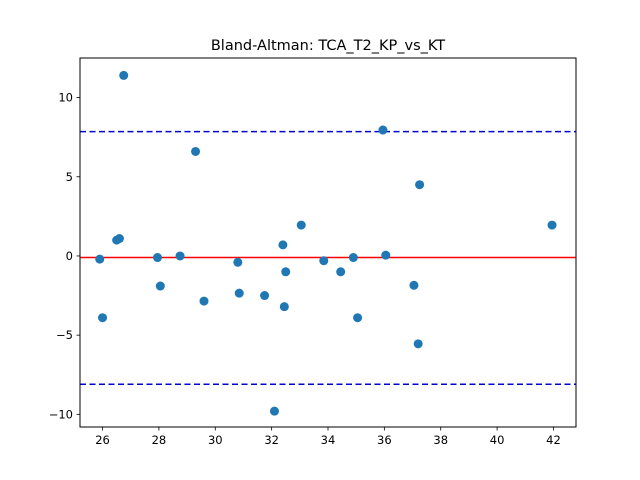 This screenshot has height=480, width=640. What do you see at coordinates (64, 256) in the screenshot?
I see `y-axis-ticks: −10 −5 0 5 10` at bounding box center [64, 256].